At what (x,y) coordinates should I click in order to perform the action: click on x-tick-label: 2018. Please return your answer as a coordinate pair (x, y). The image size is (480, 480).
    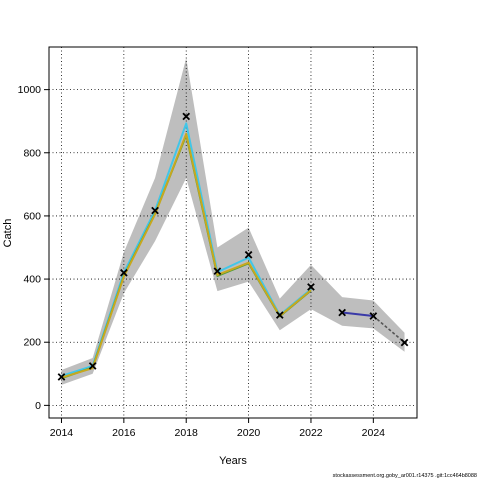
    Looking at the image, I should click on (187, 433).